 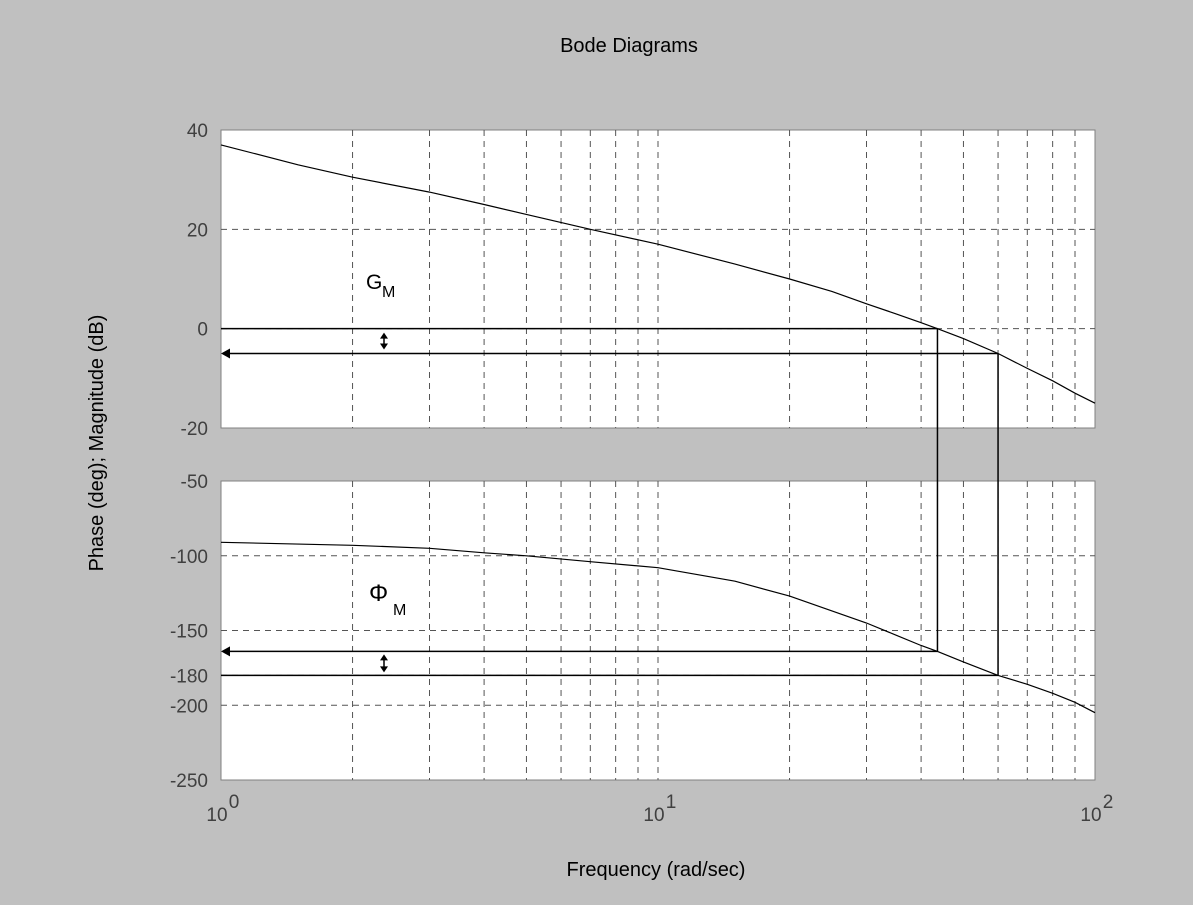 What do you see at coordinates (197, 230) in the screenshot?
I see `y-tick-label: 20` at bounding box center [197, 230].